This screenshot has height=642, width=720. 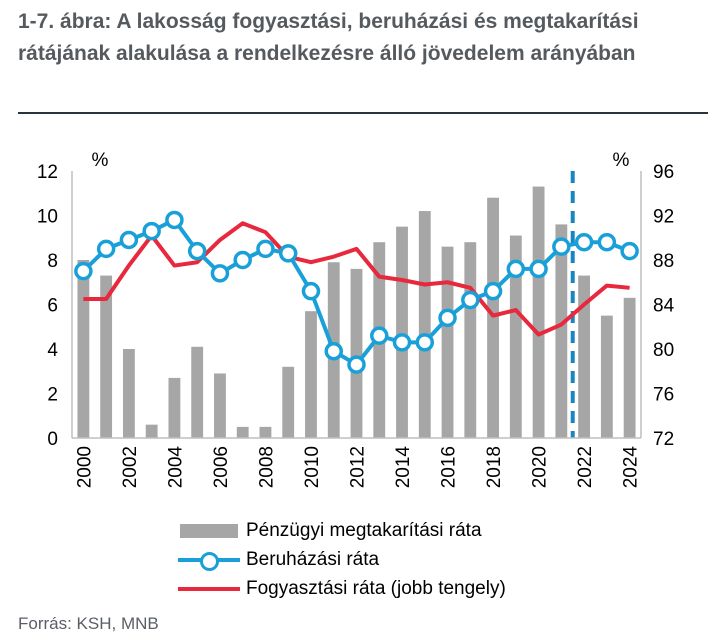 What do you see at coordinates (100, 160) in the screenshot?
I see `left-axis-unit: %` at bounding box center [100, 160].